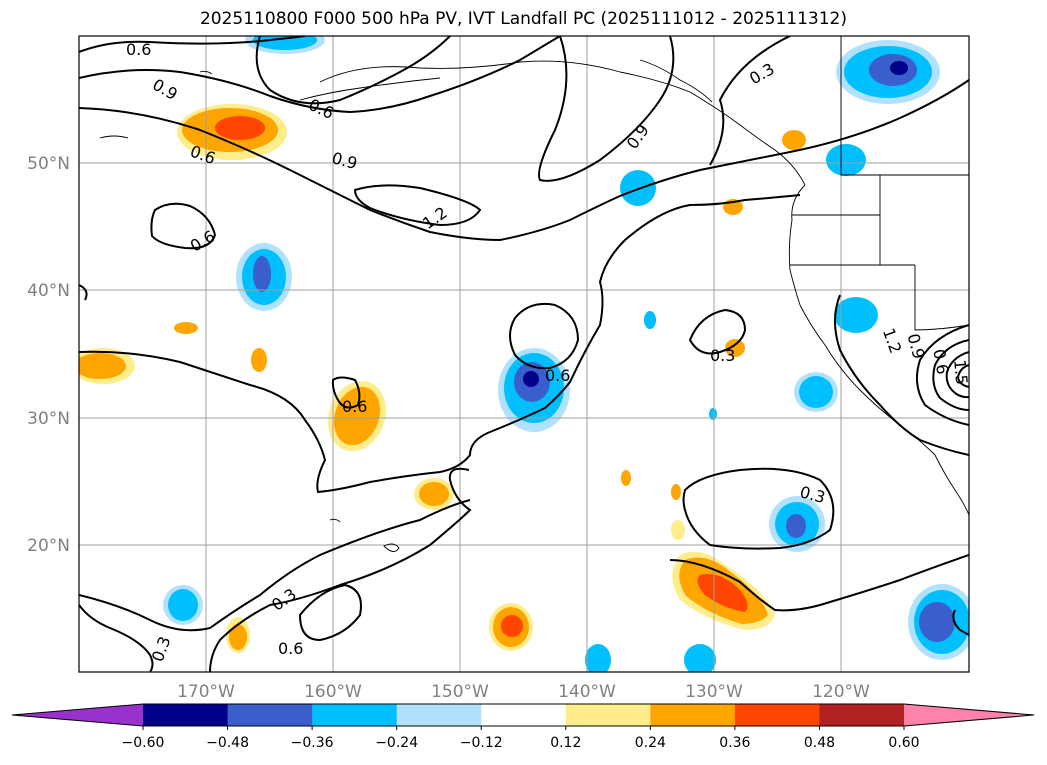  Describe the element at coordinates (48, 164) in the screenshot. I see `lat-label: 50°N` at that location.